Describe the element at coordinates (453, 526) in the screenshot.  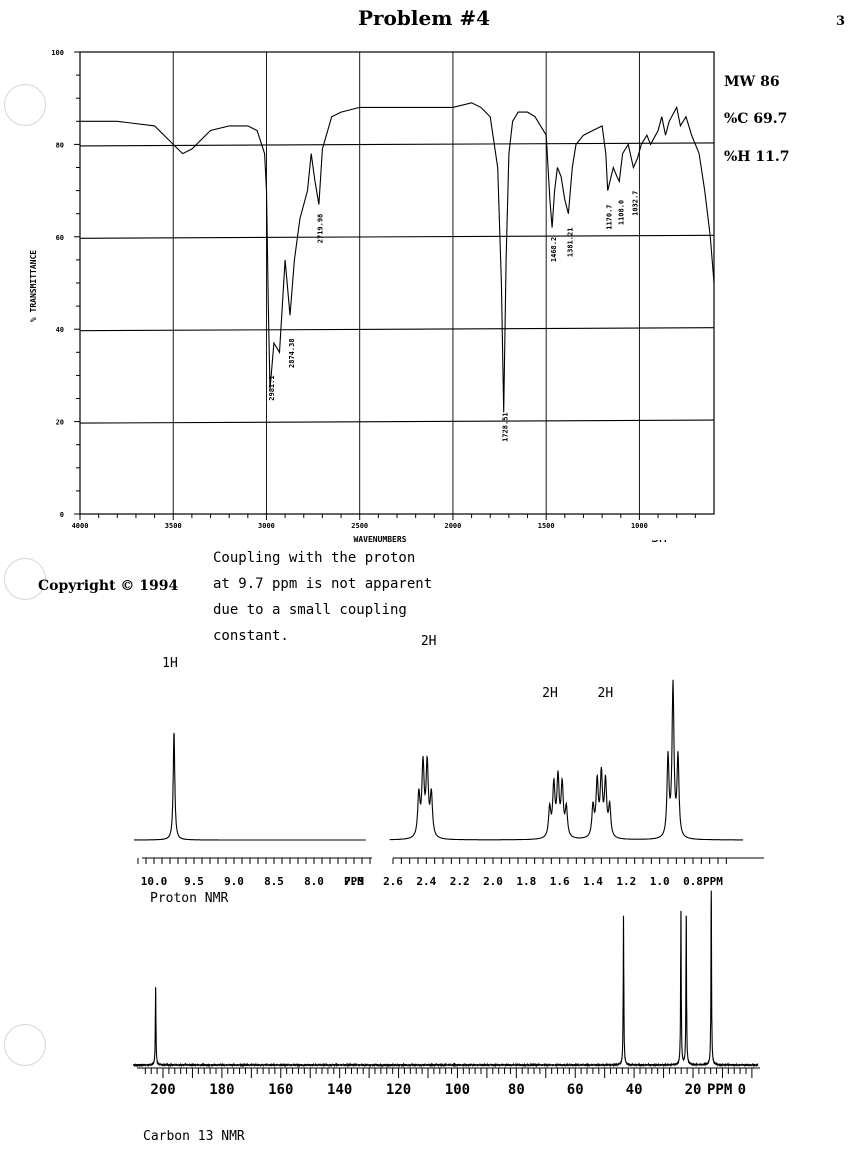
I see `ir-x-tick-label: 2000` at that location.